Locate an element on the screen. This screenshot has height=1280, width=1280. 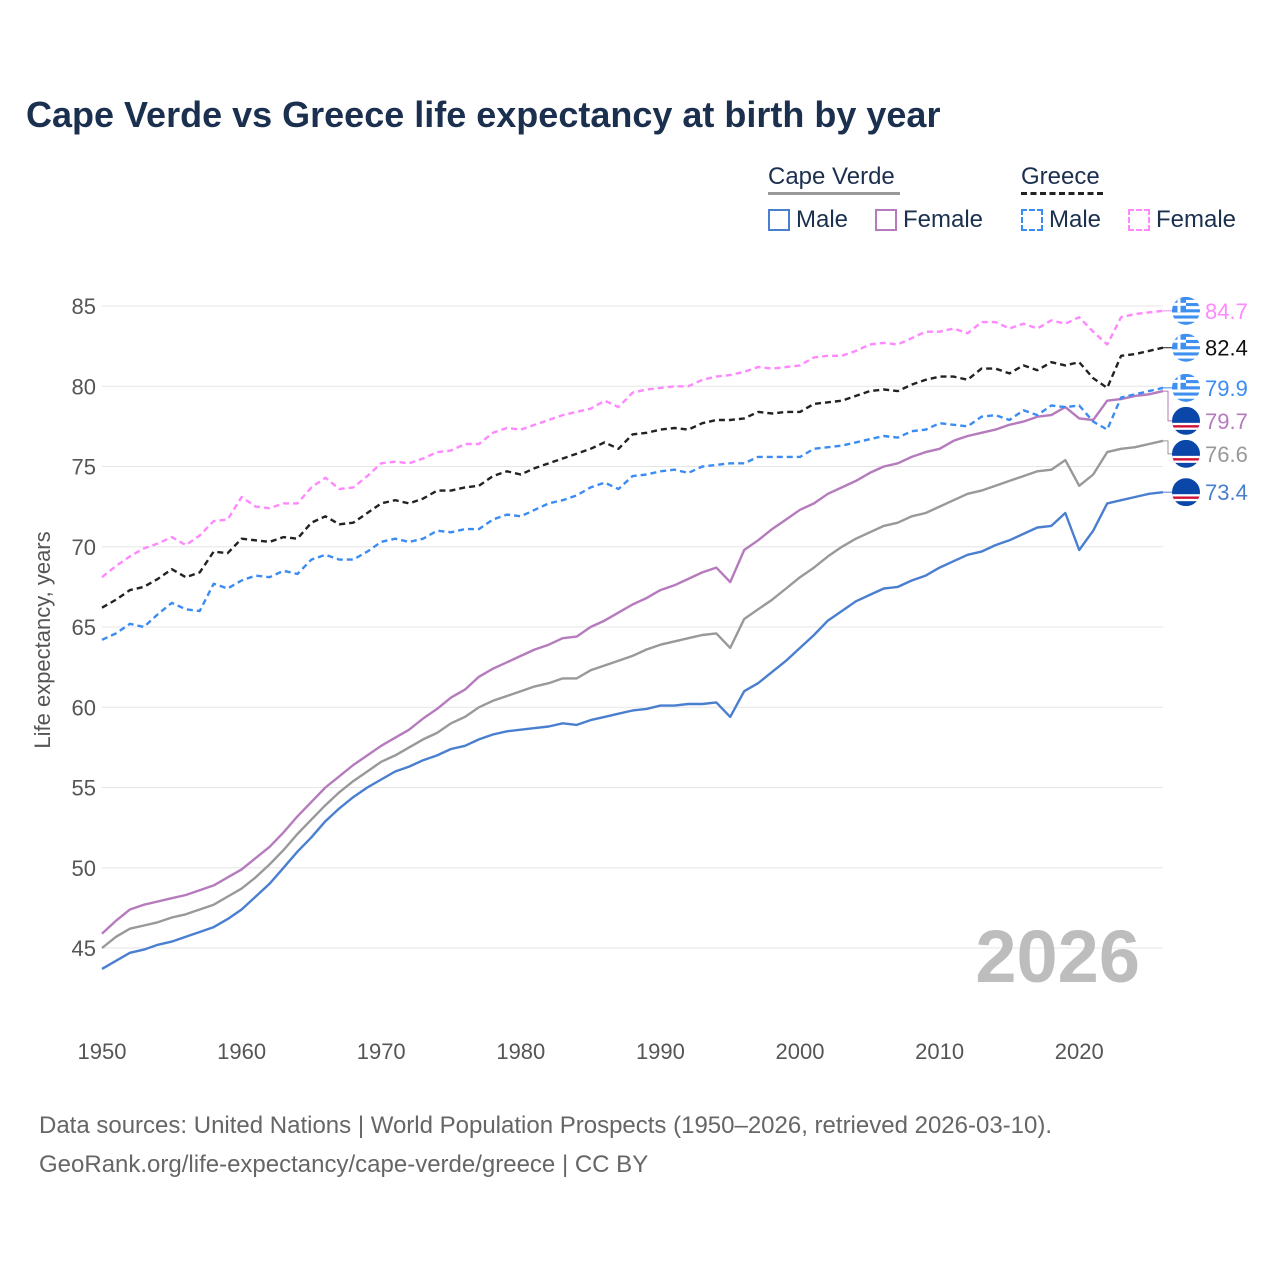
legend-group-greece: Greece is located at coordinates (1062, 179).